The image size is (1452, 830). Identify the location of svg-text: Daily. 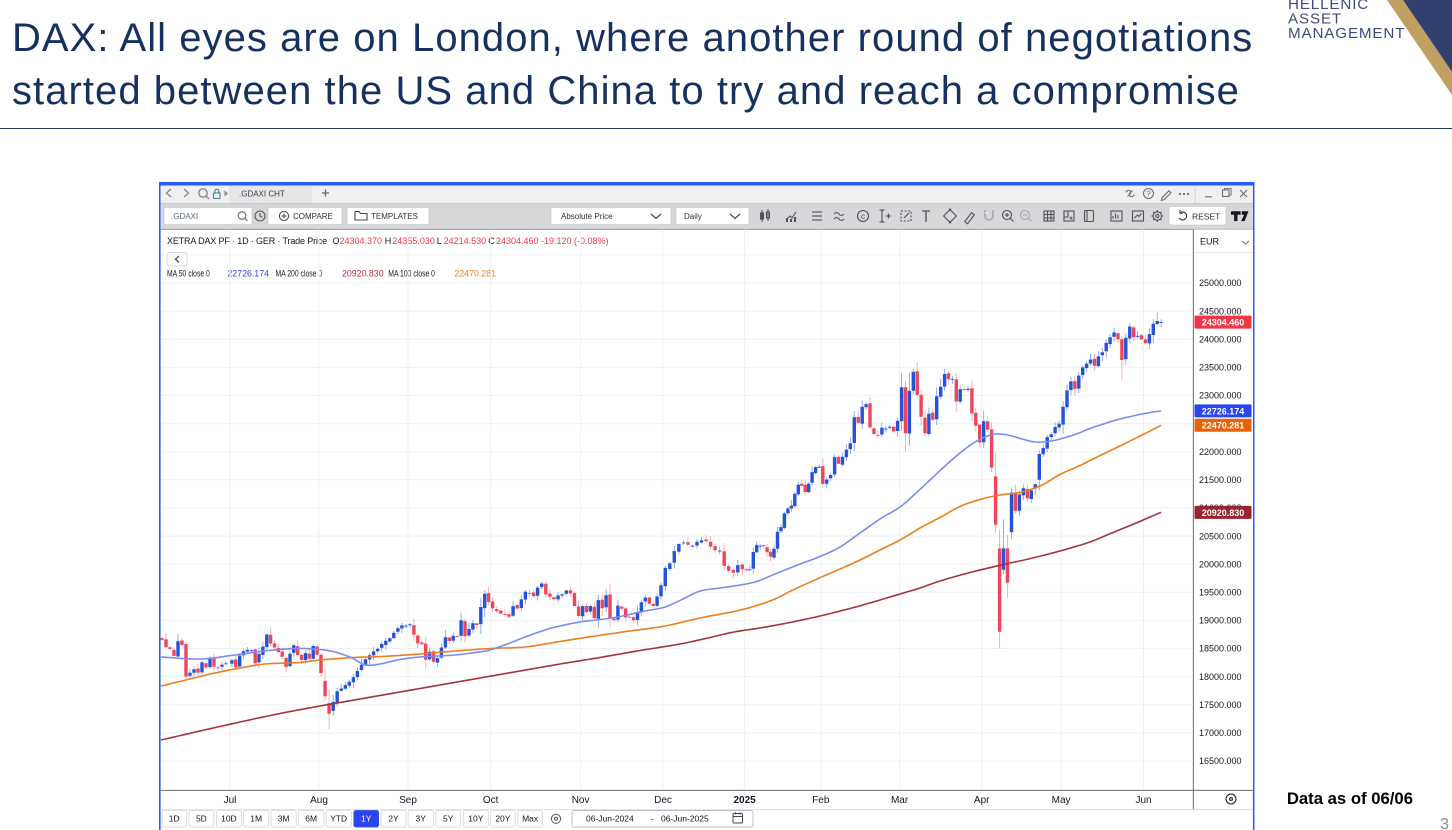
(693, 216).